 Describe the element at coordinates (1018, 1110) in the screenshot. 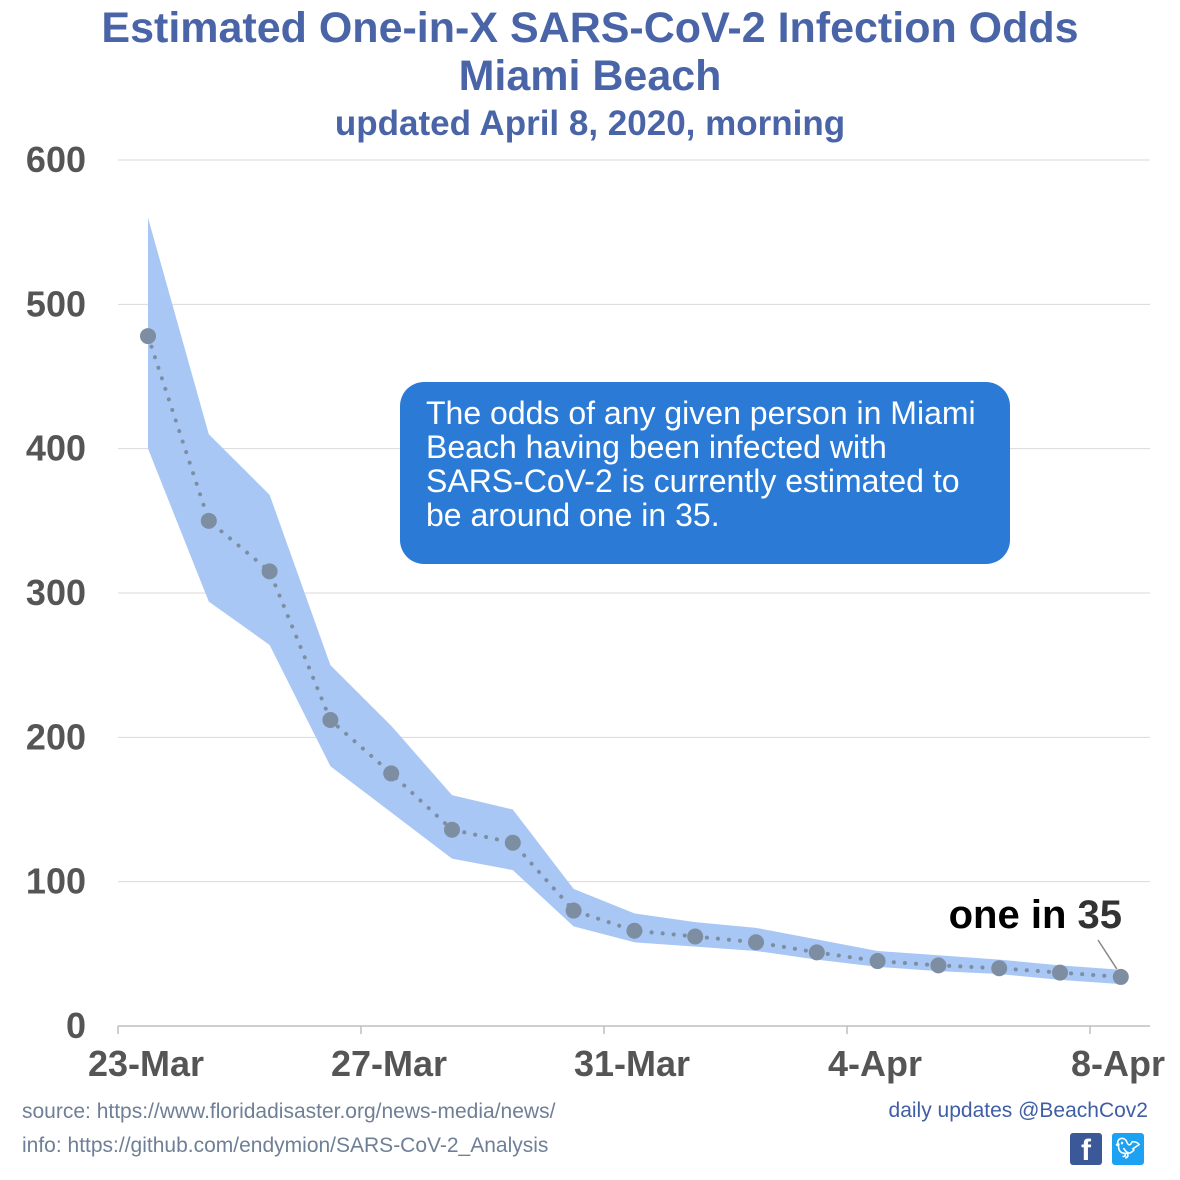

I see `daily-updates-note: daily updates @BeachCov2` at that location.